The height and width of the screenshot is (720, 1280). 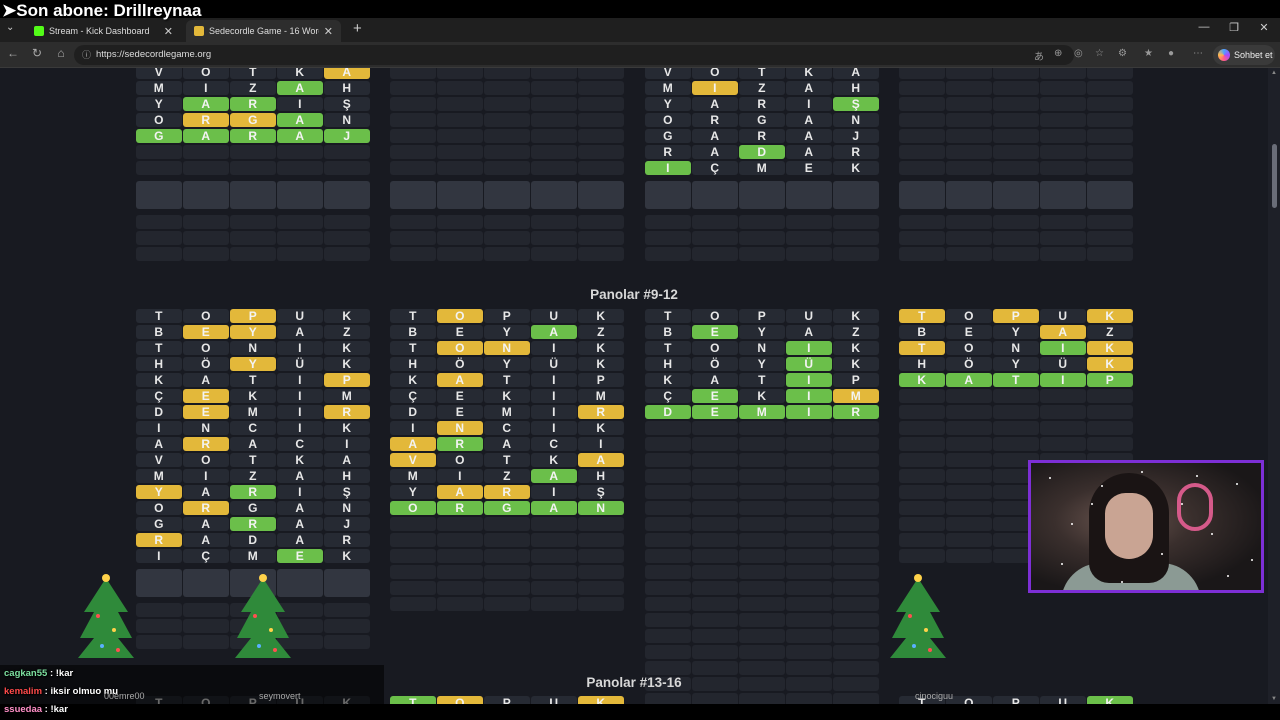 I want to click on tab-kick-dashboard: Stream - Kick Dashboard ✕, so click(x=103, y=31).